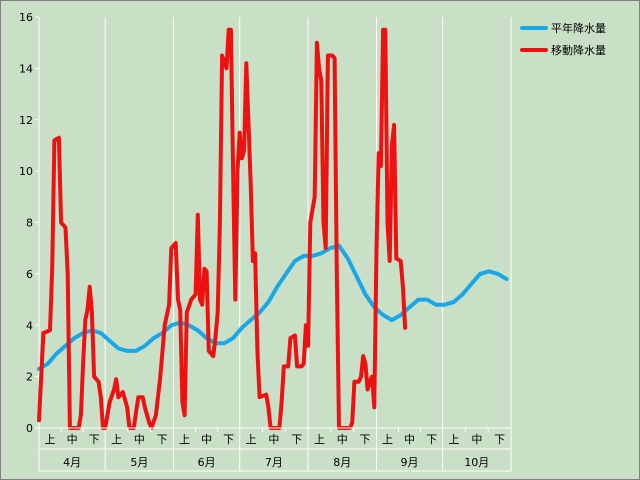 The width and height of the screenshot is (640, 480). Describe the element at coordinates (29, 223) in the screenshot. I see `y-tick-label: 8` at that location.